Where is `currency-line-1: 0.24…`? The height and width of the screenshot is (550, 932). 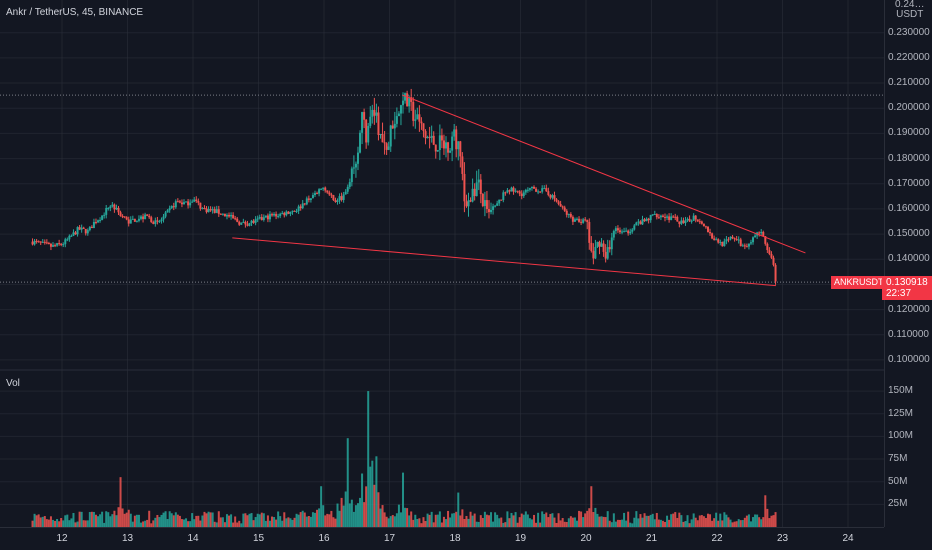
currency-line-1: 0.24… is located at coordinates (910, 5).